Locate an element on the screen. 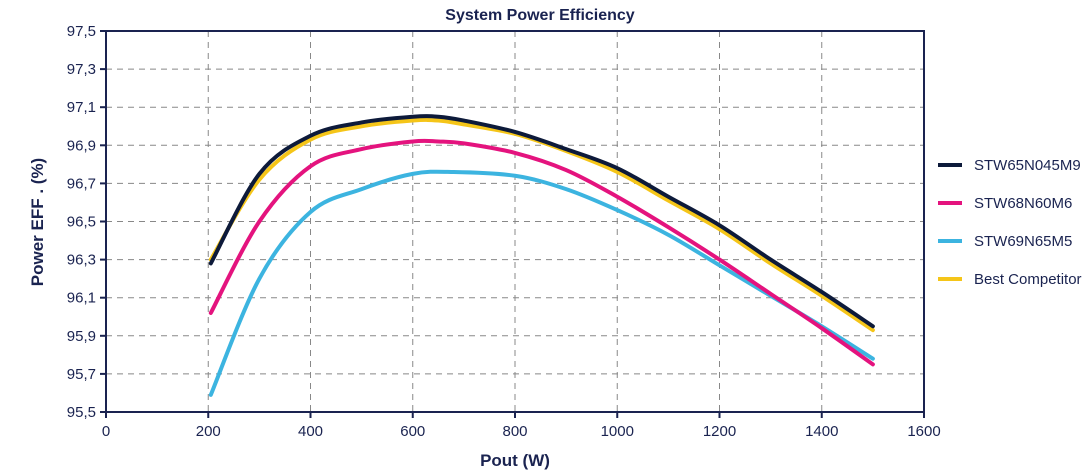 This screenshot has height=476, width=1090. x-tick-label: 1000 is located at coordinates (617, 431).